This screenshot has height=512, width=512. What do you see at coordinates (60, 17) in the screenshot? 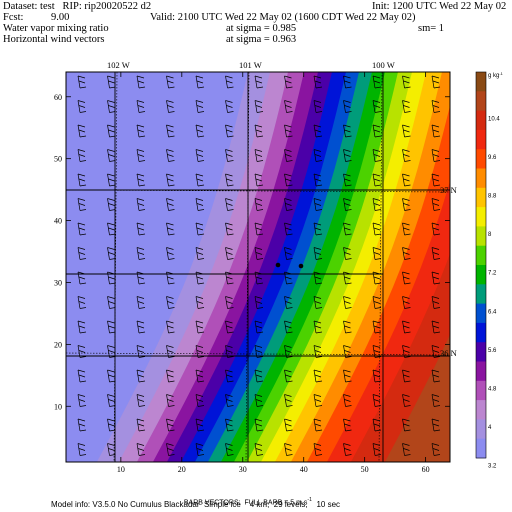
I see `forecast-value: 9.00` at bounding box center [60, 17].